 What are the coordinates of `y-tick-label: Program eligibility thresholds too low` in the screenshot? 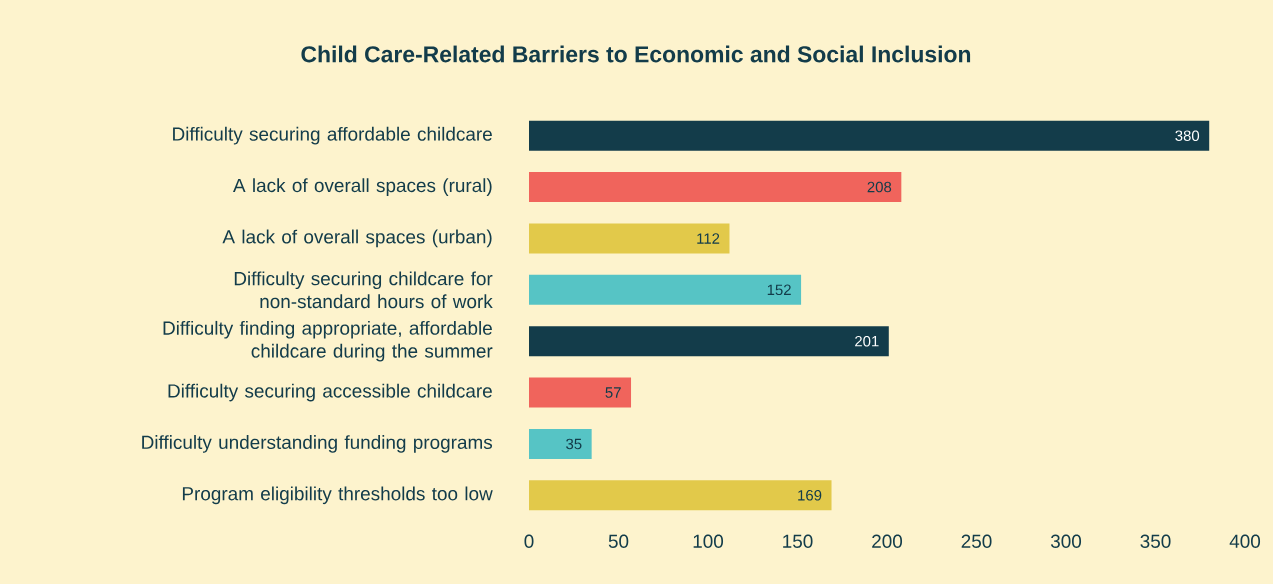 It's located at (337, 495).